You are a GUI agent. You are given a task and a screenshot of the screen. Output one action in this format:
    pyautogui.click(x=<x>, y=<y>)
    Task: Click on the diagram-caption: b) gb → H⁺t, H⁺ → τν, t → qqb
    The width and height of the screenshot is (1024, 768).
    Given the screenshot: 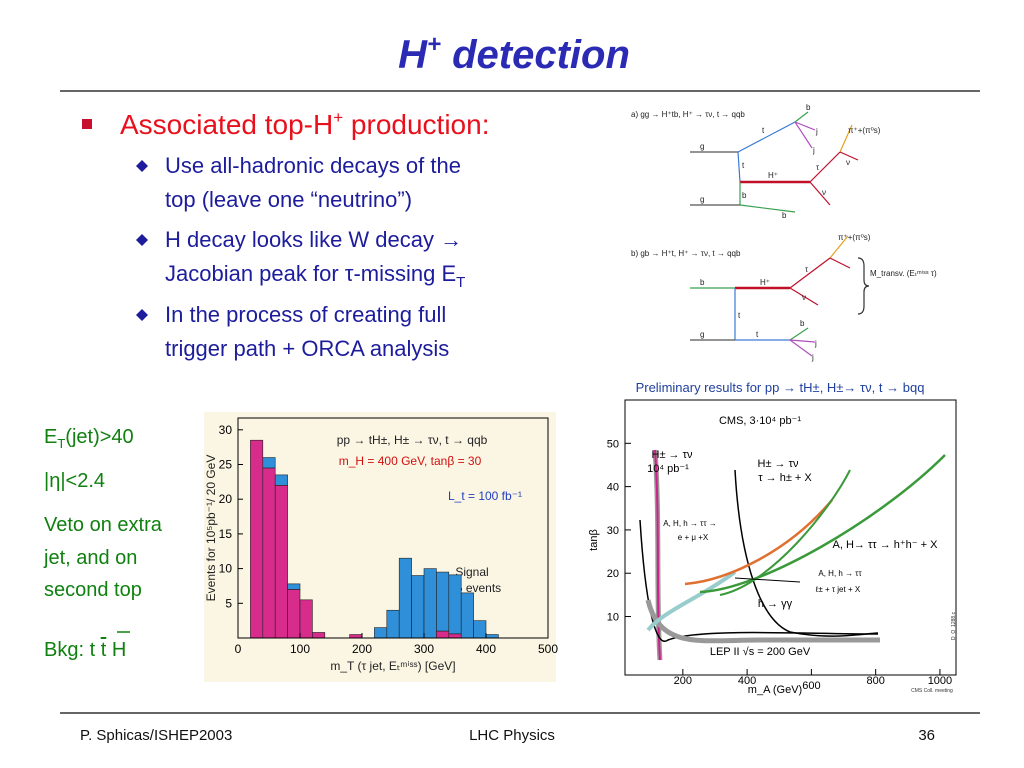 What is the action you would take?
    pyautogui.click(x=686, y=253)
    